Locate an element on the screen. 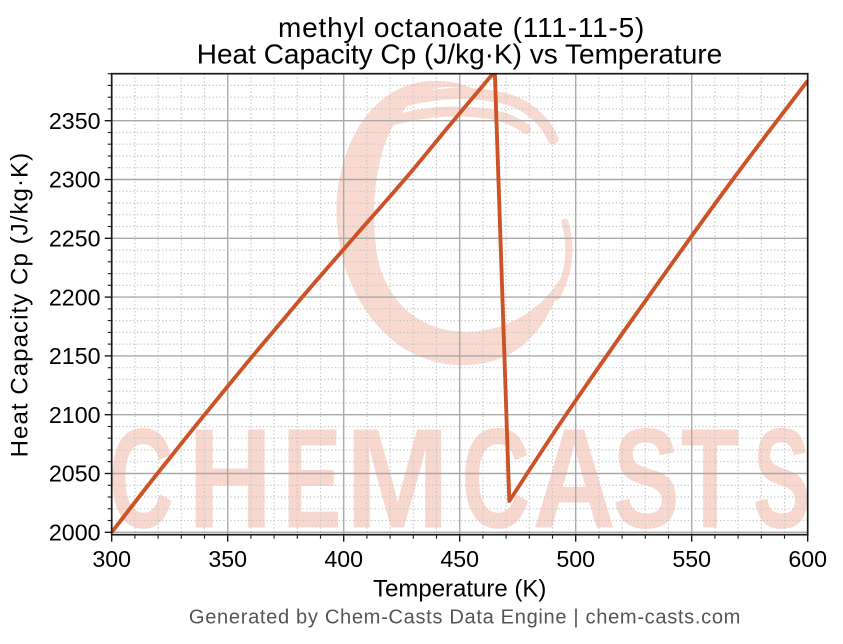 The image size is (843, 644). svg-text: 350 is located at coordinates (227, 559).